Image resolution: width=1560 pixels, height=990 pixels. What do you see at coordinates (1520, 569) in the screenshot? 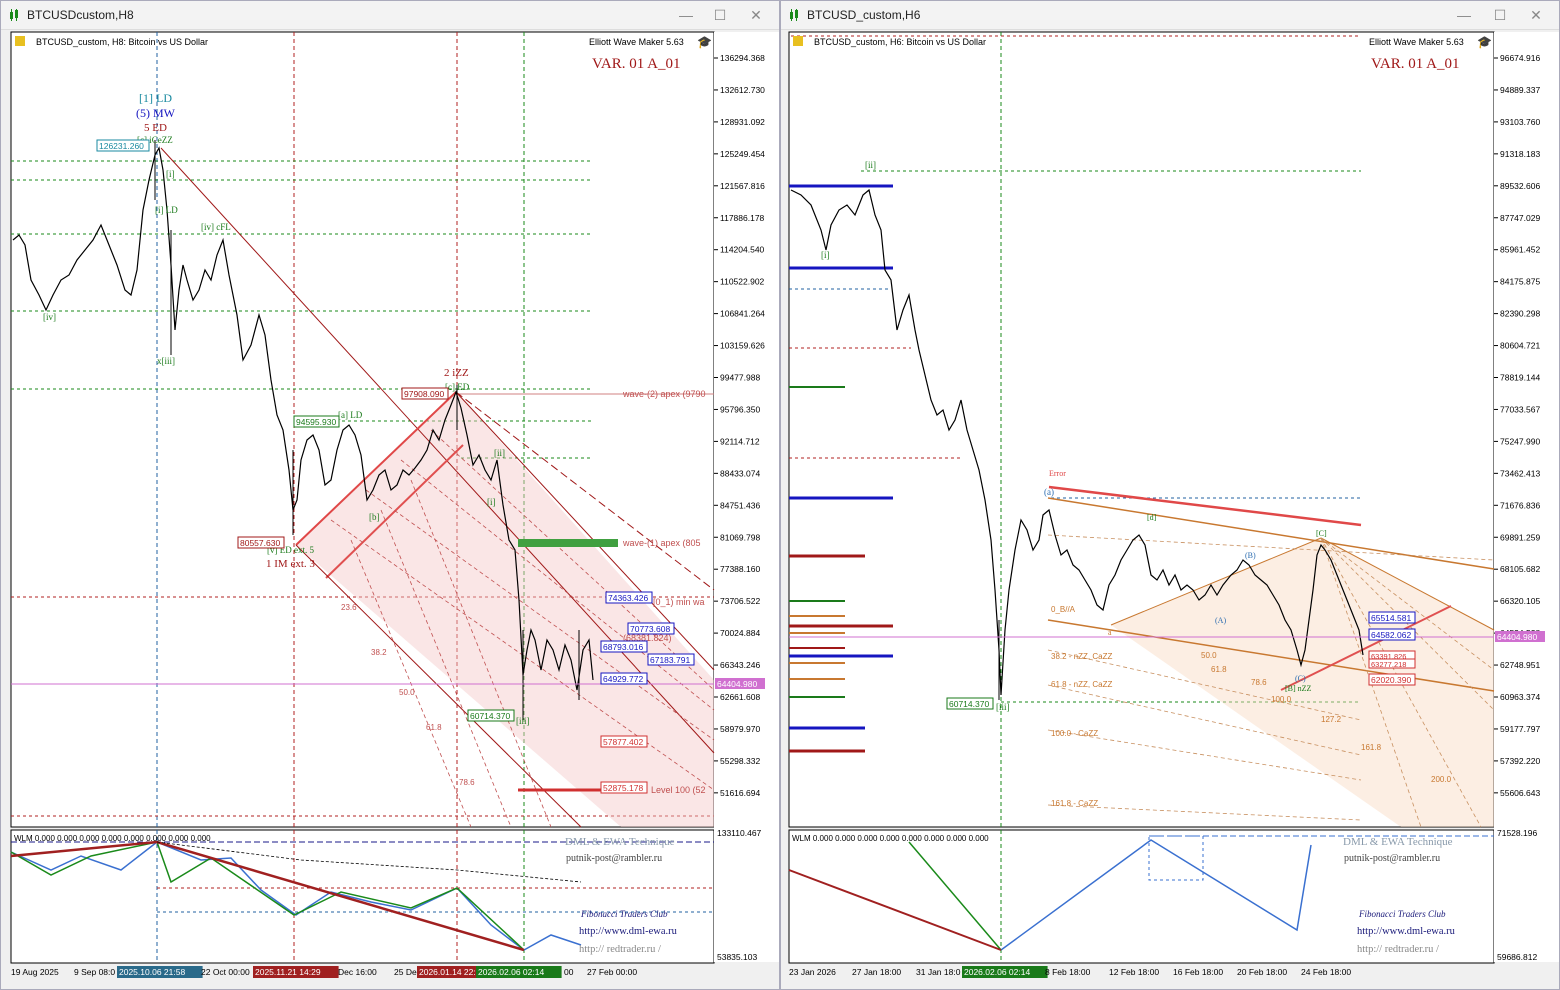
I see `price-axis-label: 68105.682` at bounding box center [1520, 569].